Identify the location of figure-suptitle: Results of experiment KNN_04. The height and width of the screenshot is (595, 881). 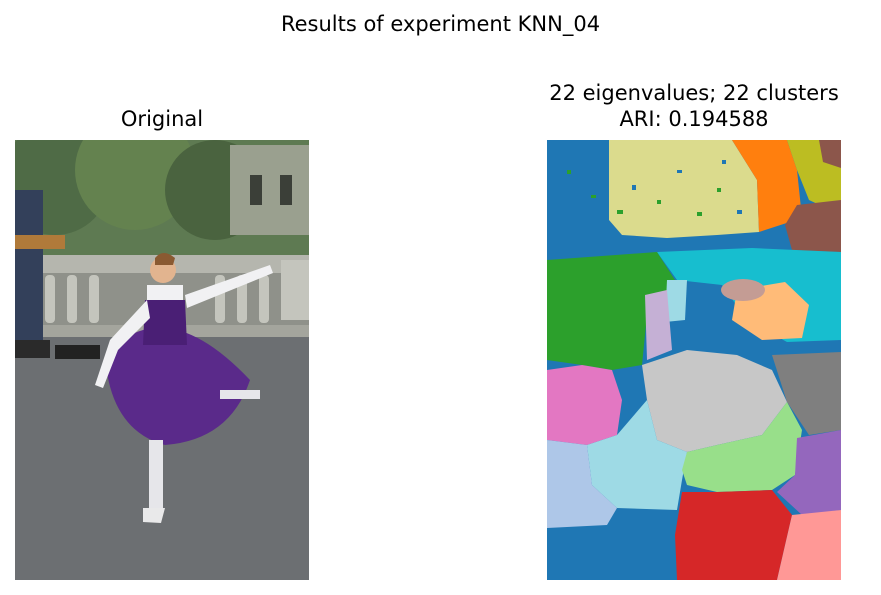
(440, 24).